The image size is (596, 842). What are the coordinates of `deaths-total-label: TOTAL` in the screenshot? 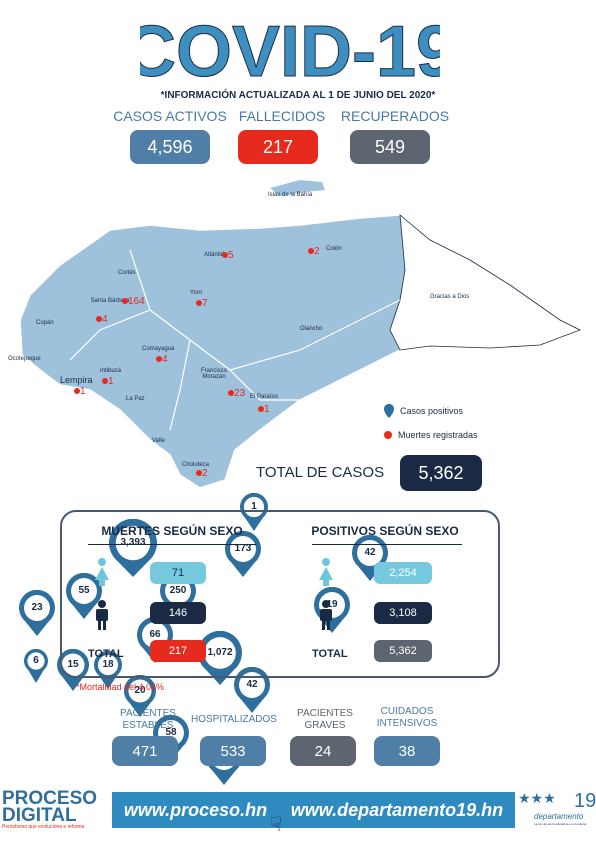 It's located at (106, 654).